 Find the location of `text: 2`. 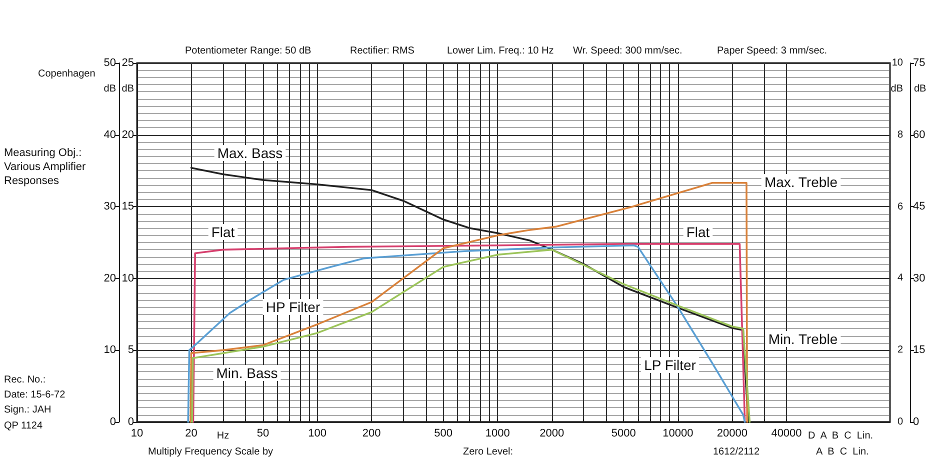

text: 2 is located at coordinates (900, 350).